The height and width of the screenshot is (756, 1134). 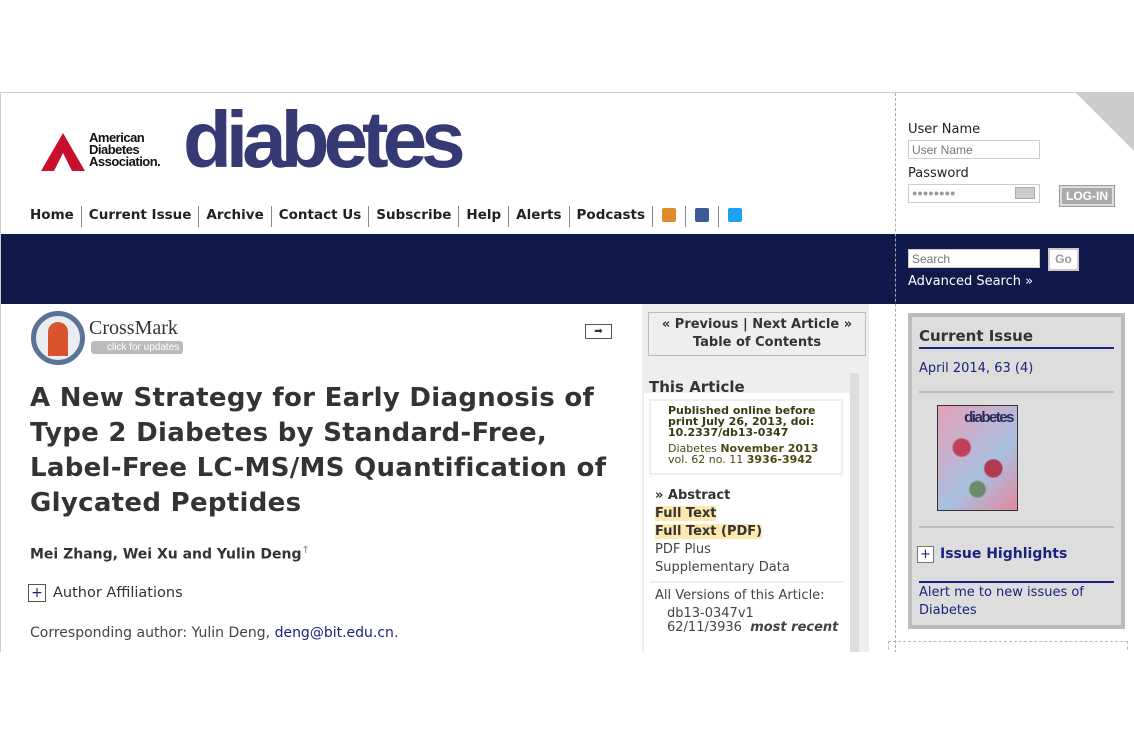 I want to click on ada-logo-inner, so click(x=63, y=162).